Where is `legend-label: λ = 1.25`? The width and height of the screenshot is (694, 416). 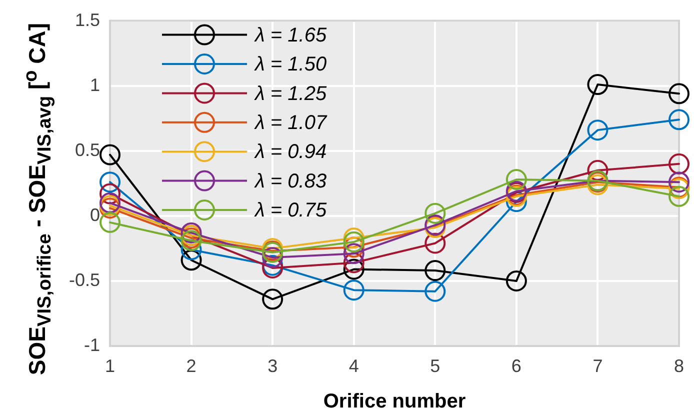 legend-label: λ = 1.25 is located at coordinates (291, 93).